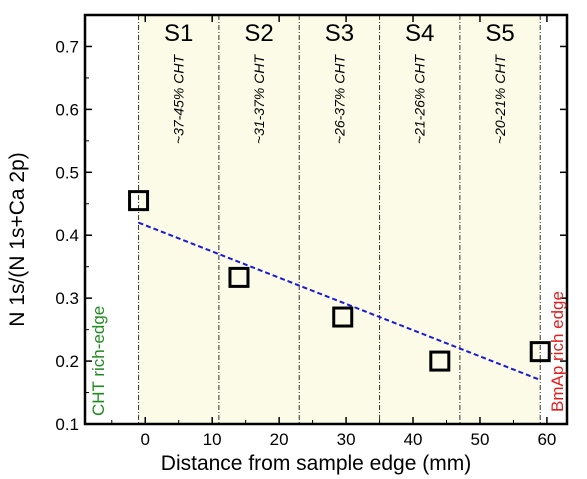  What do you see at coordinates (420, 99) in the screenshot?
I see `region-composition-s4: ~21-26% CHT` at bounding box center [420, 99].